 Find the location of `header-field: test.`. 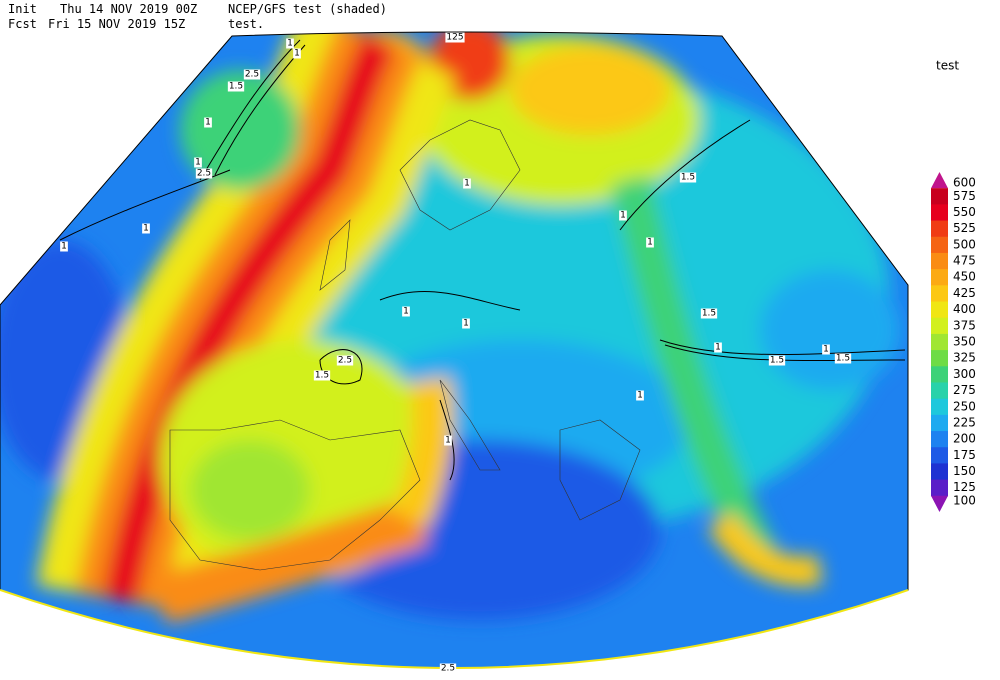

header-field: test. is located at coordinates (246, 24).